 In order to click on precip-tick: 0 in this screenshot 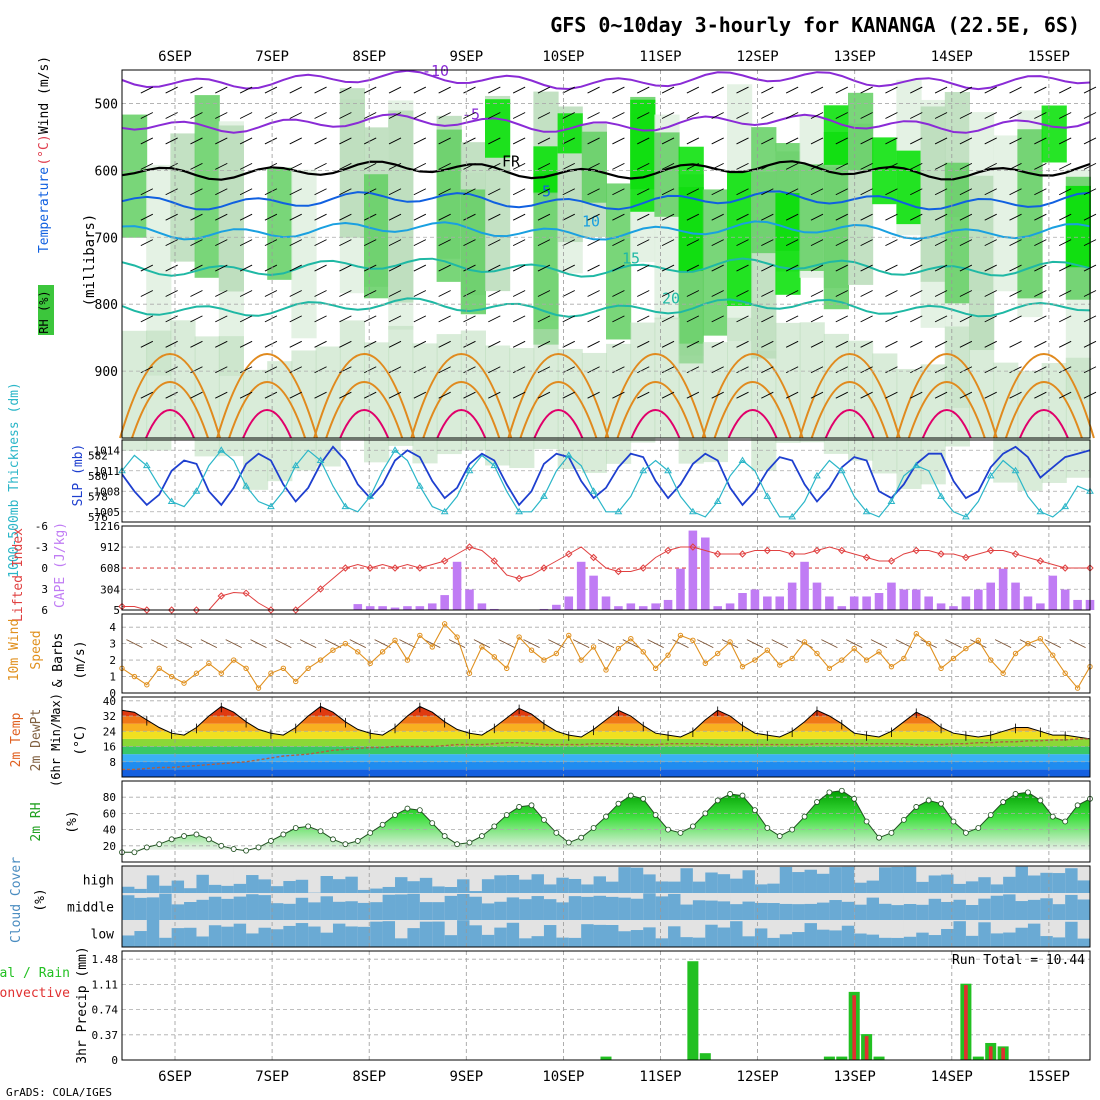, I will do `click(114, 1060)`.